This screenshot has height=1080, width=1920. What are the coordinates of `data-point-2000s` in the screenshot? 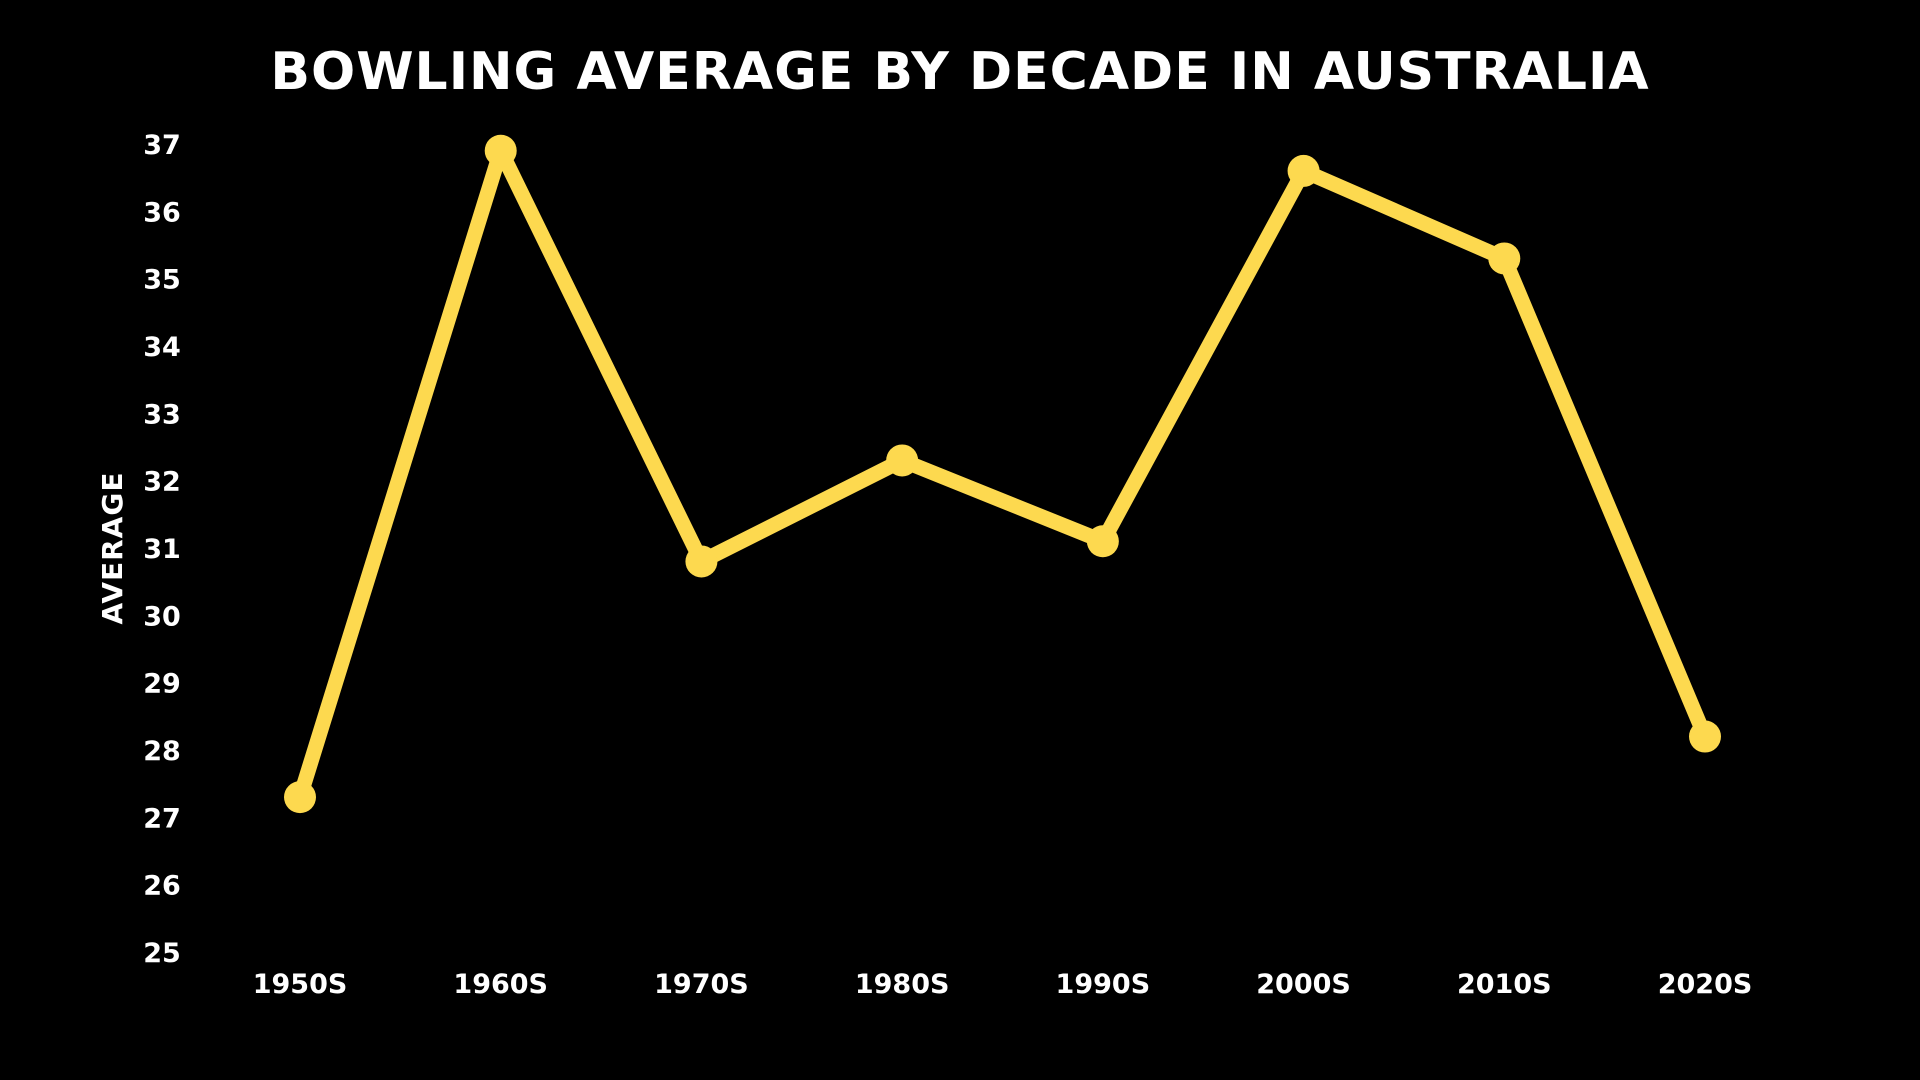 It's located at (1303, 170).